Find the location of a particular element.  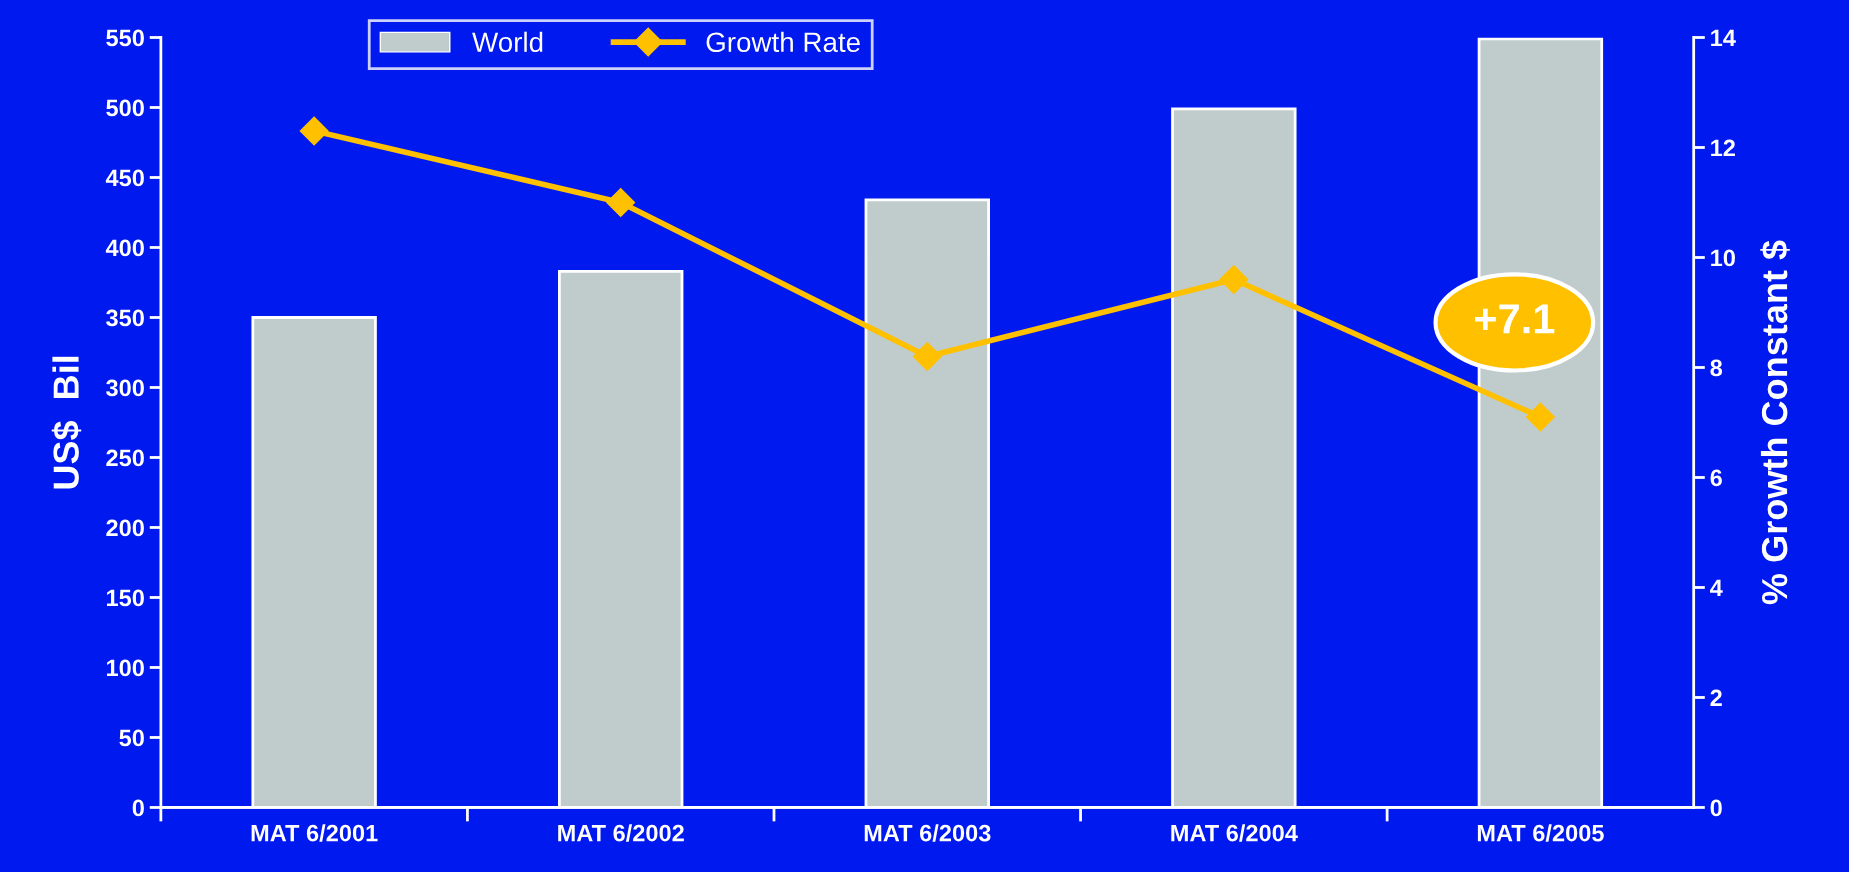

y-tick-label: 550 is located at coordinates (125, 38).